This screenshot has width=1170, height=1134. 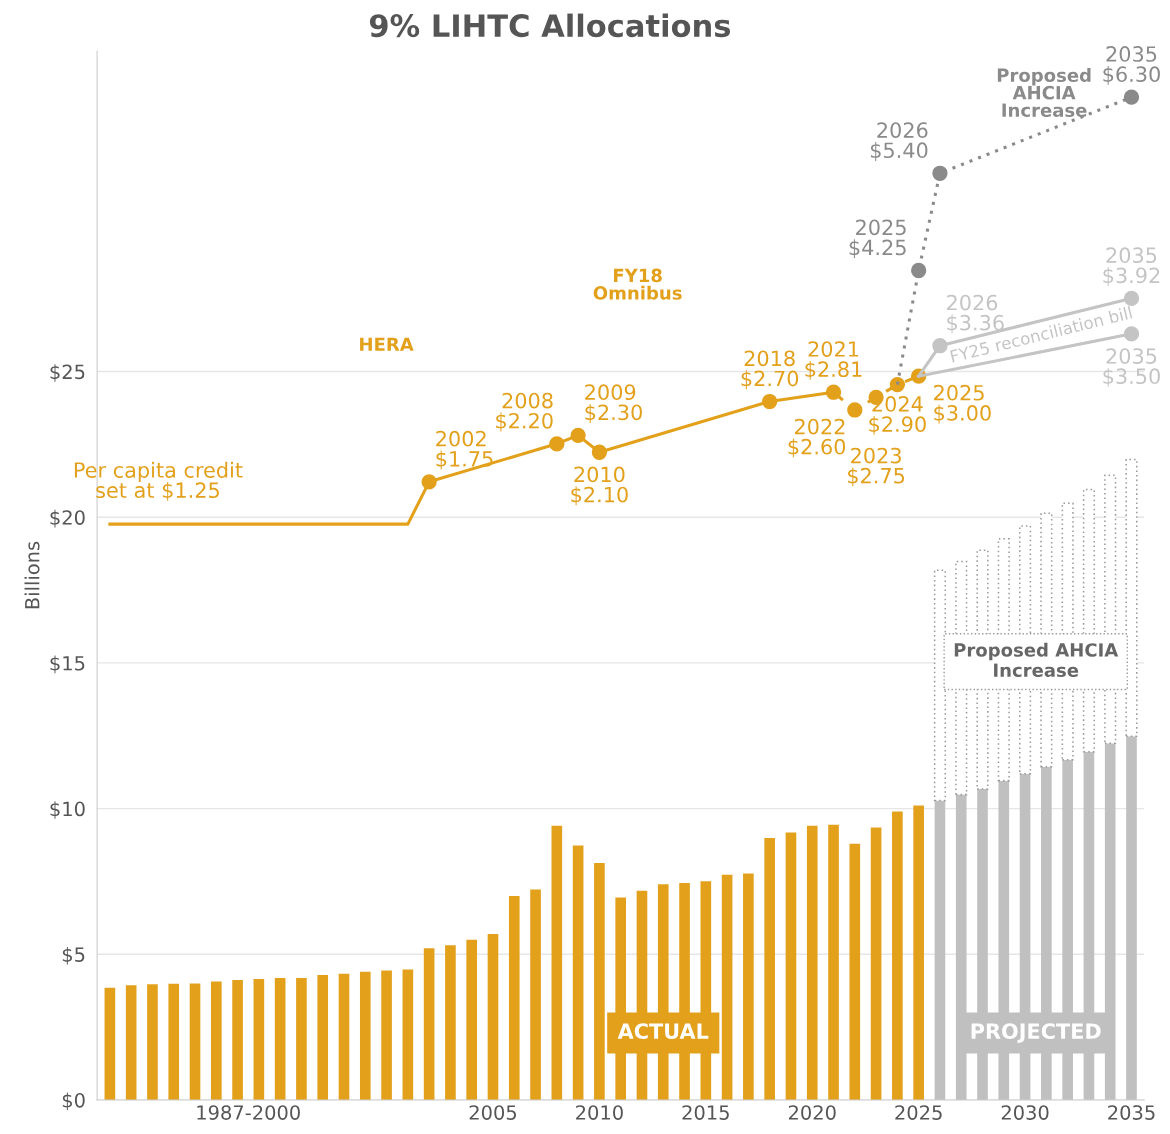 I want to click on data-label: 2023 $2.75, so click(x=876, y=467).